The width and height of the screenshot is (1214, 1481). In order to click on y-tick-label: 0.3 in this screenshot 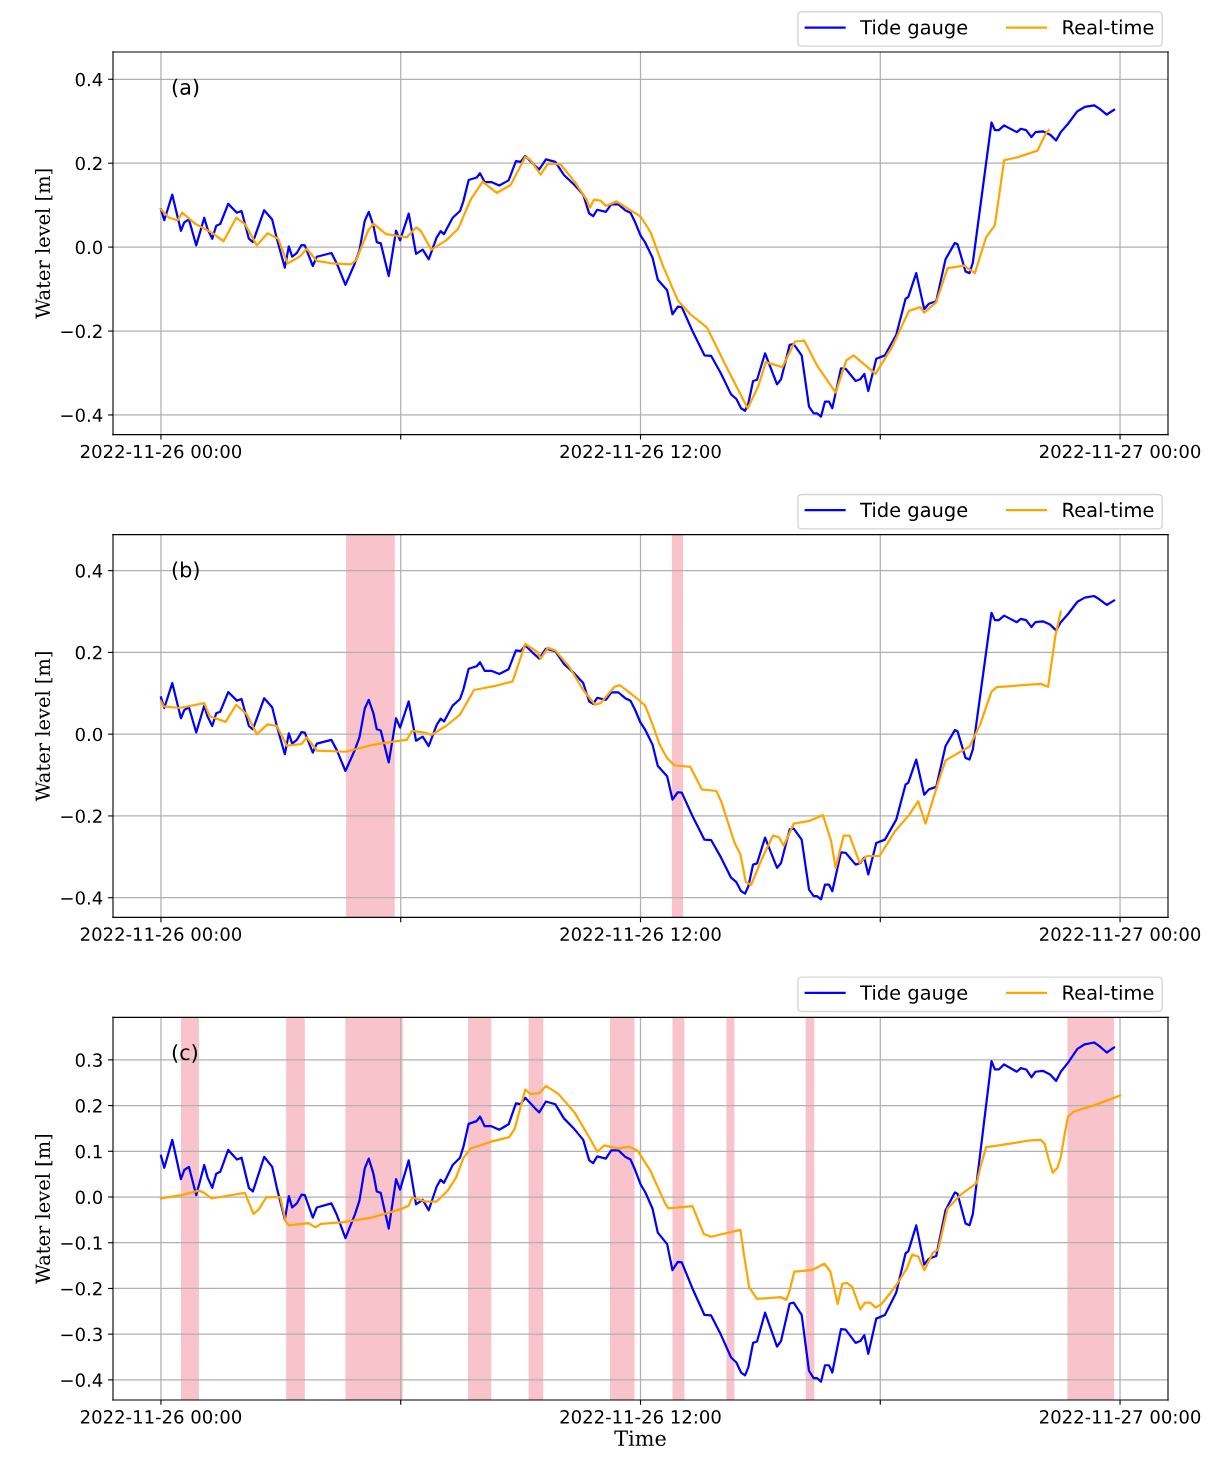, I will do `click(88, 1060)`.